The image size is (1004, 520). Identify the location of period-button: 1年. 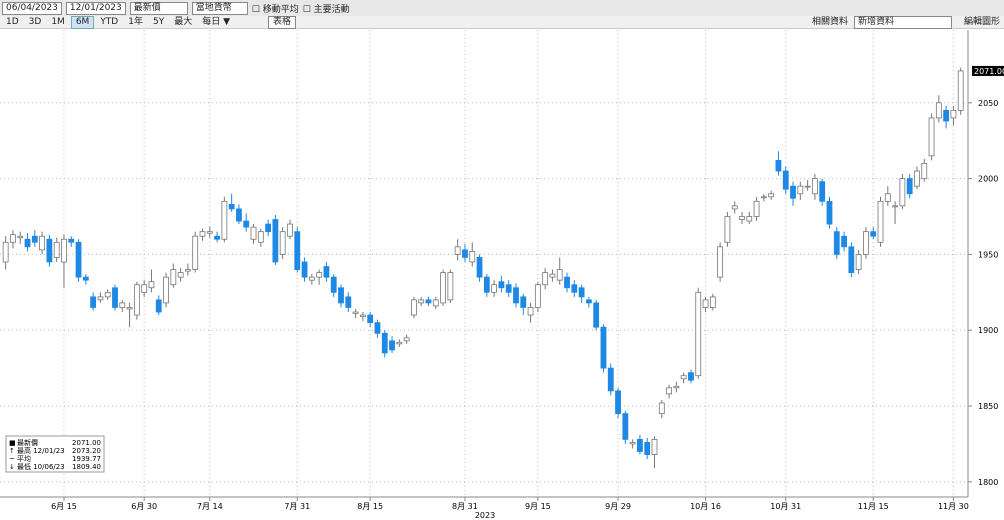
(135, 21).